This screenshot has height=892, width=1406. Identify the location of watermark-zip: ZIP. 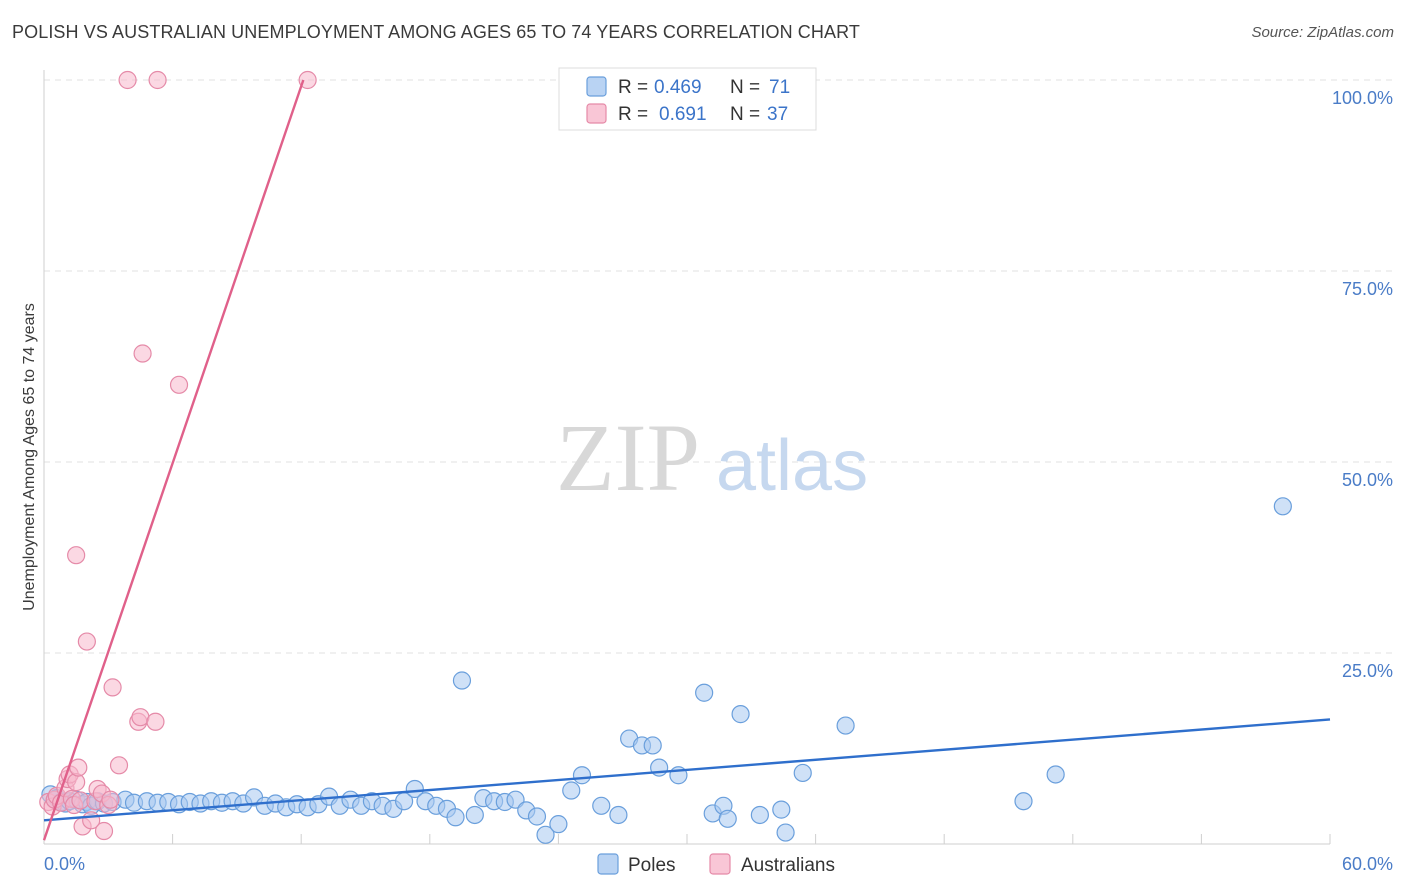
(628, 457).